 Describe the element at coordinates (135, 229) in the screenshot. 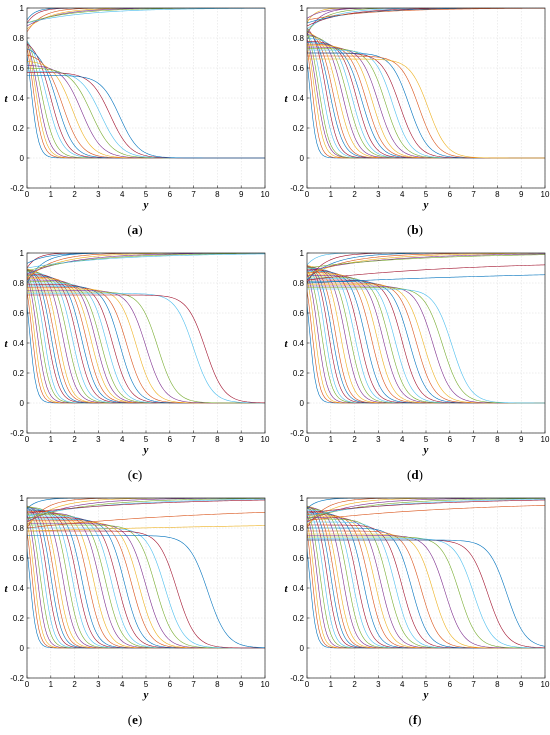

I see `caption-a: (a)` at that location.